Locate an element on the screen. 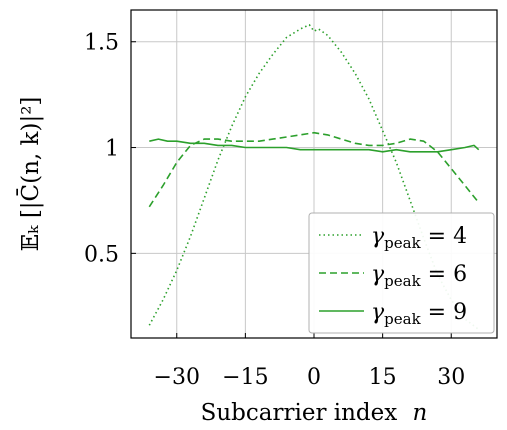  x-tick-label: 0 is located at coordinates (314, 377).